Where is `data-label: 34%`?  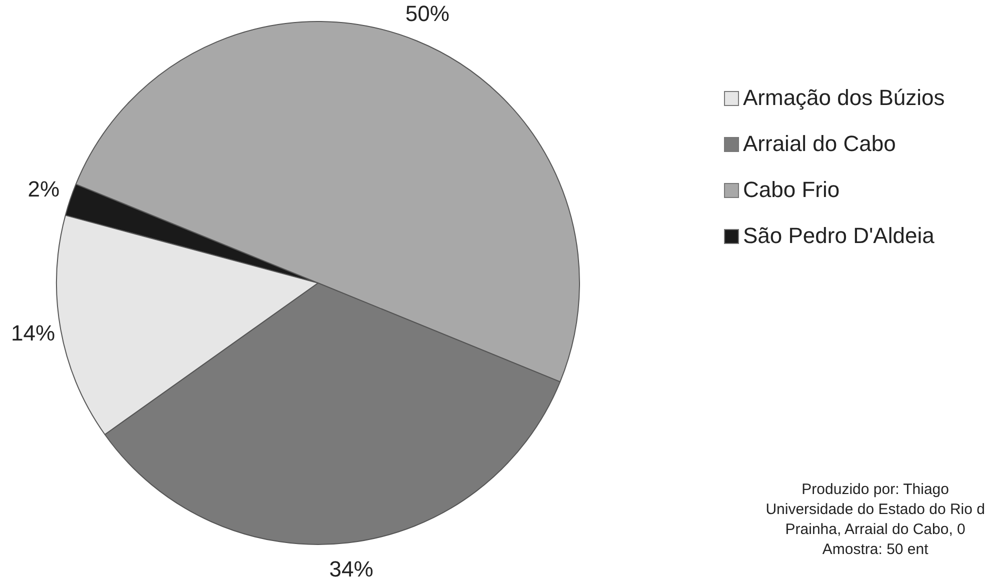 data-label: 34% is located at coordinates (351, 567).